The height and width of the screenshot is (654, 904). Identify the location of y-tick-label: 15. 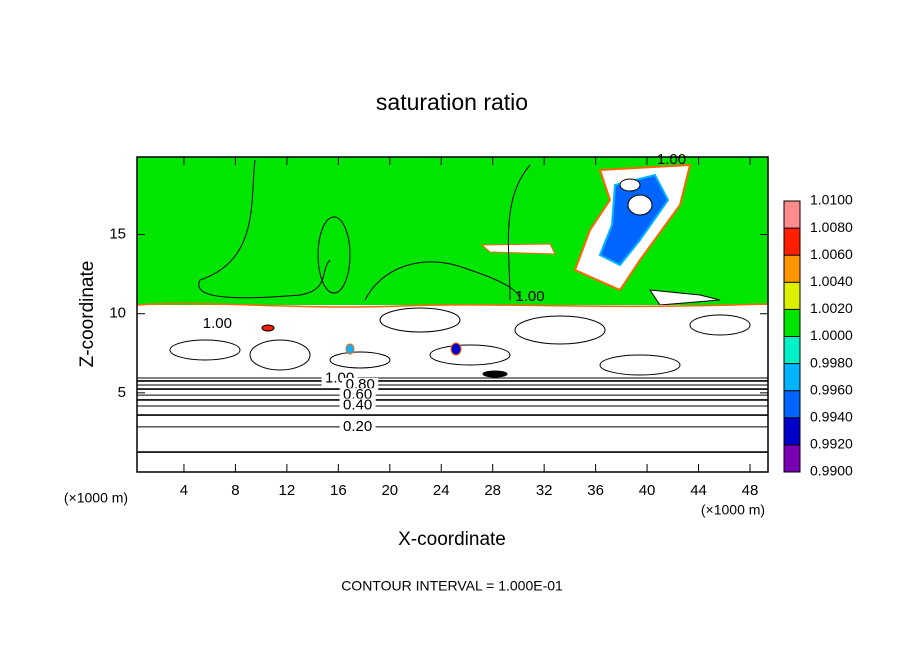
(117, 234).